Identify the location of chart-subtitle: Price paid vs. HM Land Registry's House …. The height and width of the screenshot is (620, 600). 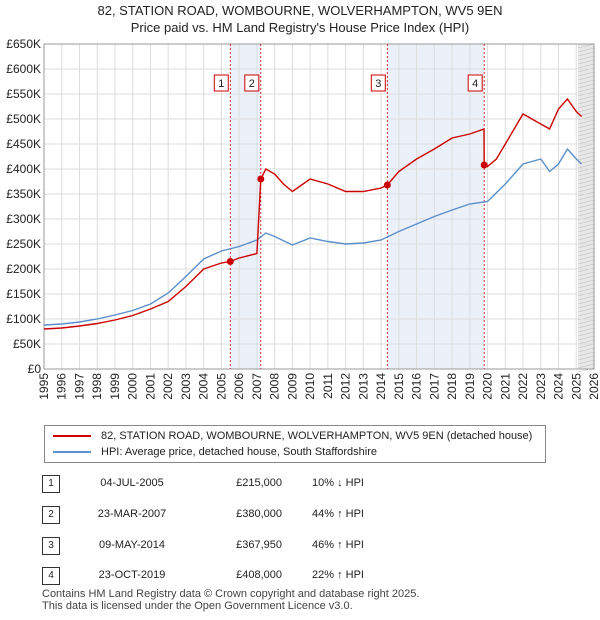
(300, 27).